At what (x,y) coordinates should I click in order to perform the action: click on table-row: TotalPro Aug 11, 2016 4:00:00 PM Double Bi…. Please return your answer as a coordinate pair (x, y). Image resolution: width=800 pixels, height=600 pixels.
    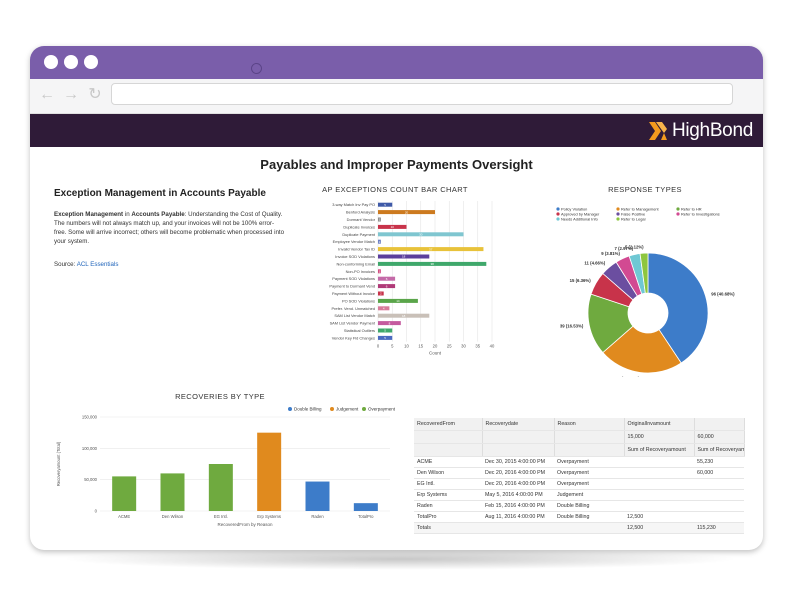
    Looking at the image, I should click on (579, 517).